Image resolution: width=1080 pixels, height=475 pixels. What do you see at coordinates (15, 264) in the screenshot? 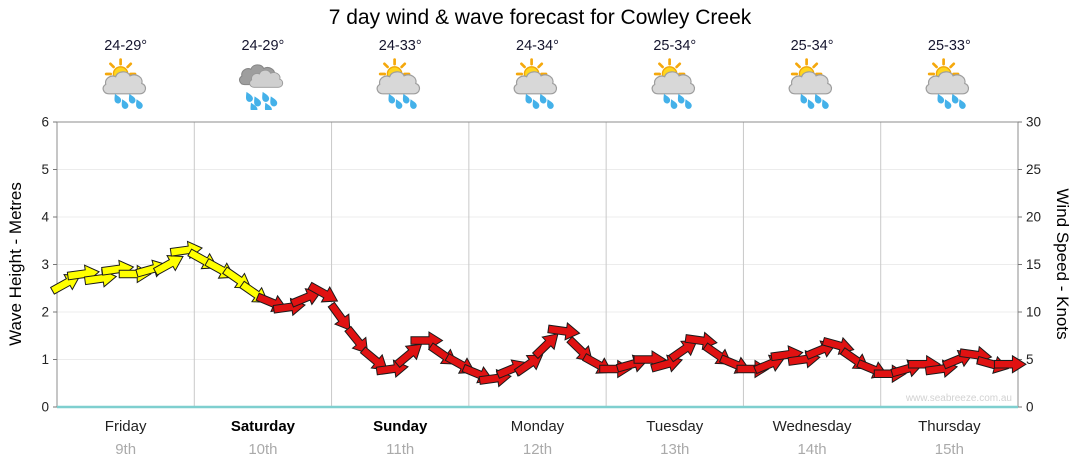
I see `wave-height-axis-title: Wave Height - Metres` at bounding box center [15, 264].